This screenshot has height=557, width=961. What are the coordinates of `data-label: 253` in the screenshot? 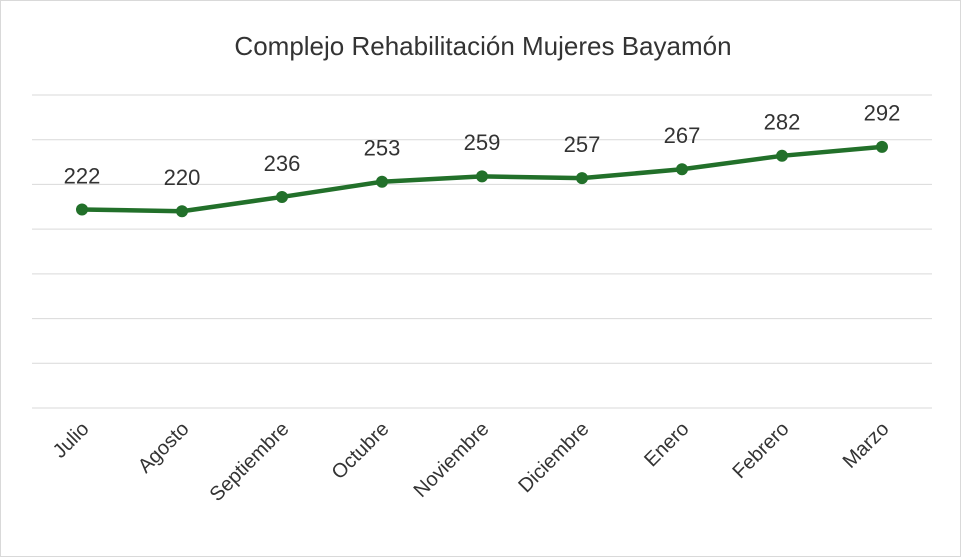 It's located at (382, 148).